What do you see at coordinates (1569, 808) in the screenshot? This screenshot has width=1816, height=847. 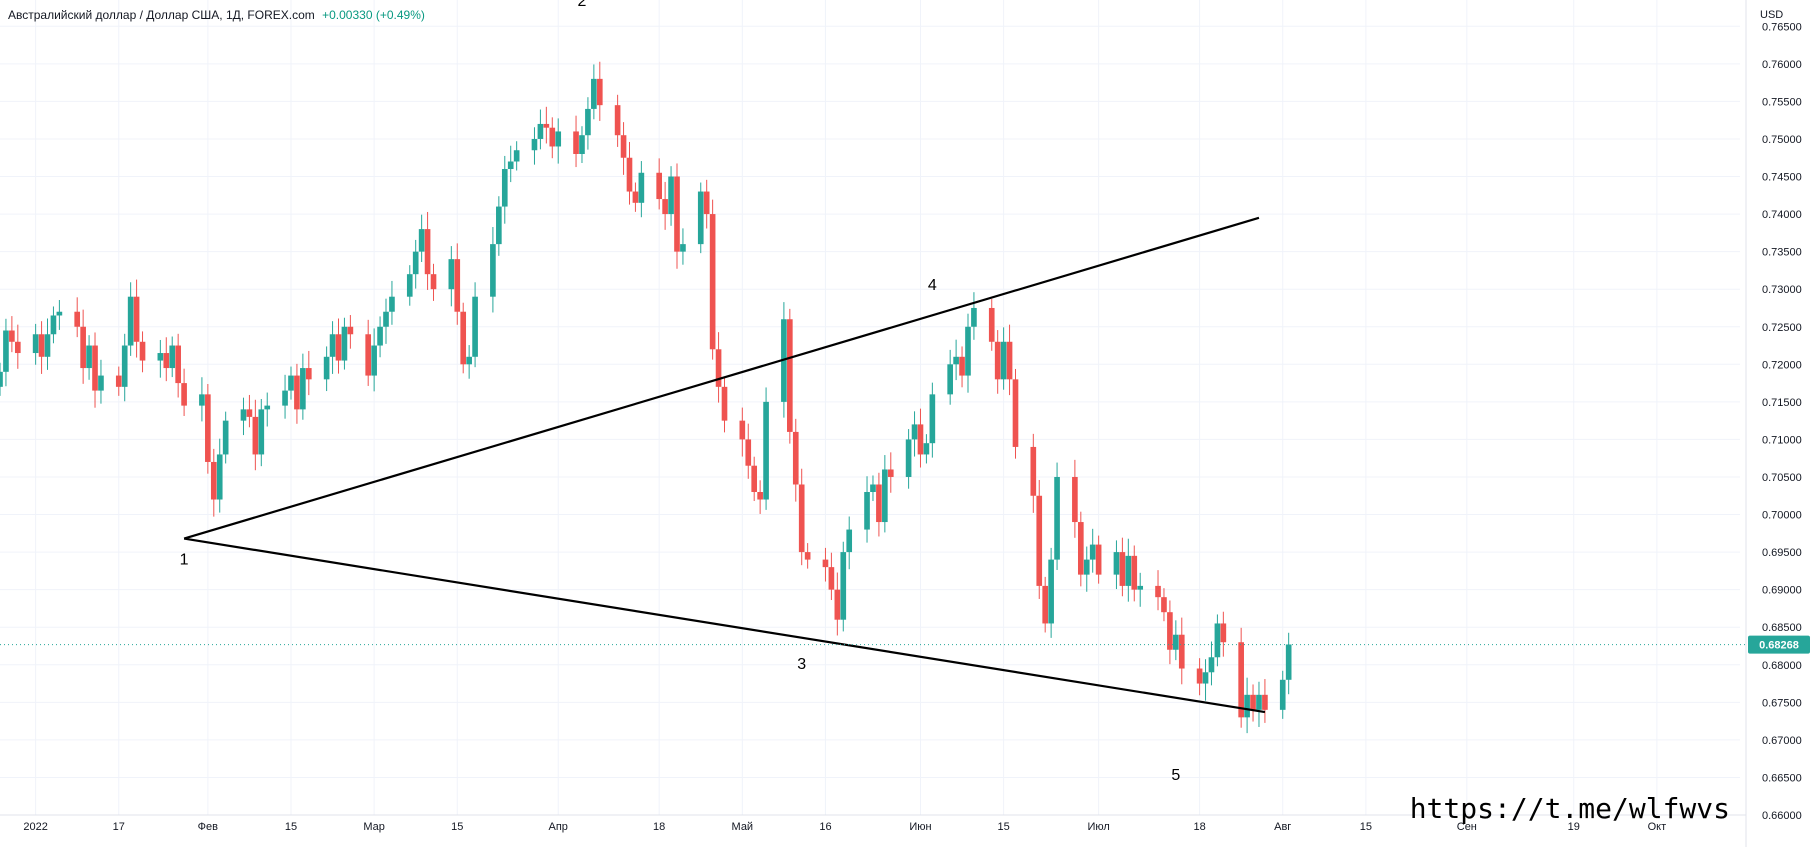 I see `watermark-link: https://t.me/wlfwvs` at bounding box center [1569, 808].